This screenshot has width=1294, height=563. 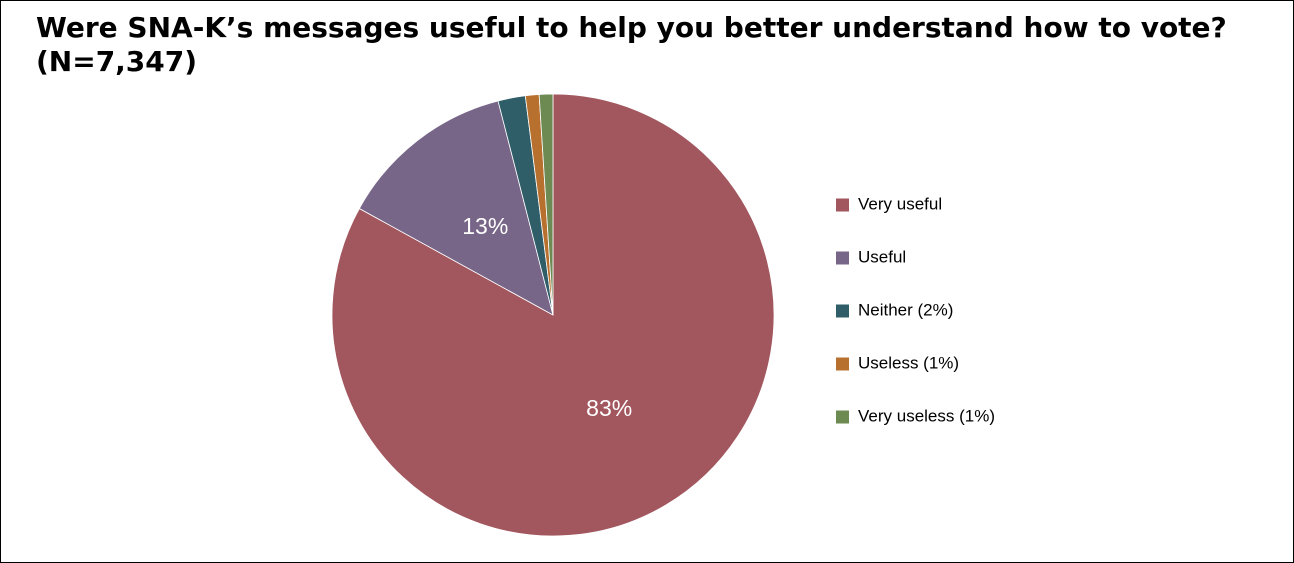 I want to click on legend-label: Useful, so click(x=882, y=256).